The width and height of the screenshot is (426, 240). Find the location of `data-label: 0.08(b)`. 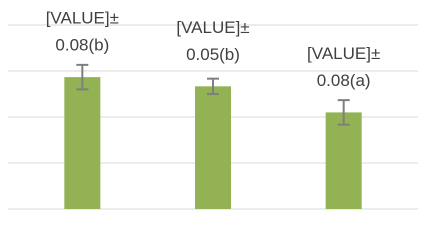

data-label: 0.08(b) is located at coordinates (82, 45).